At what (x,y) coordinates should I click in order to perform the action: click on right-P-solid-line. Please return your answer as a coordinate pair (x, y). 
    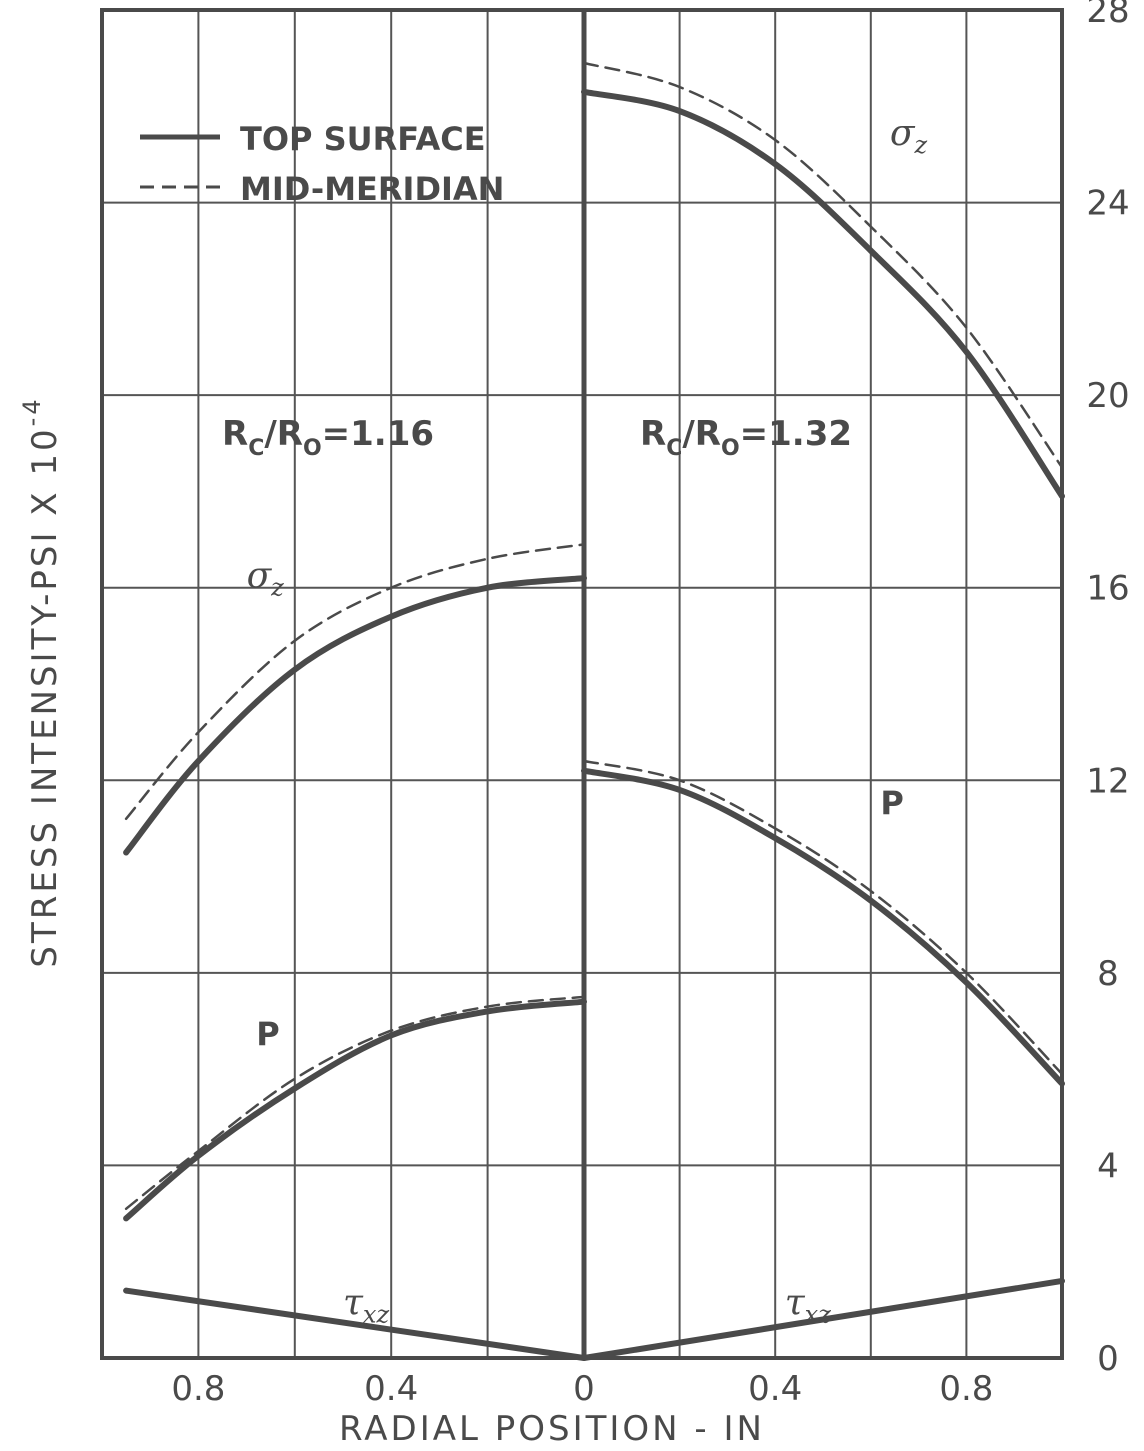
    Looking at the image, I should click on (823, 927).